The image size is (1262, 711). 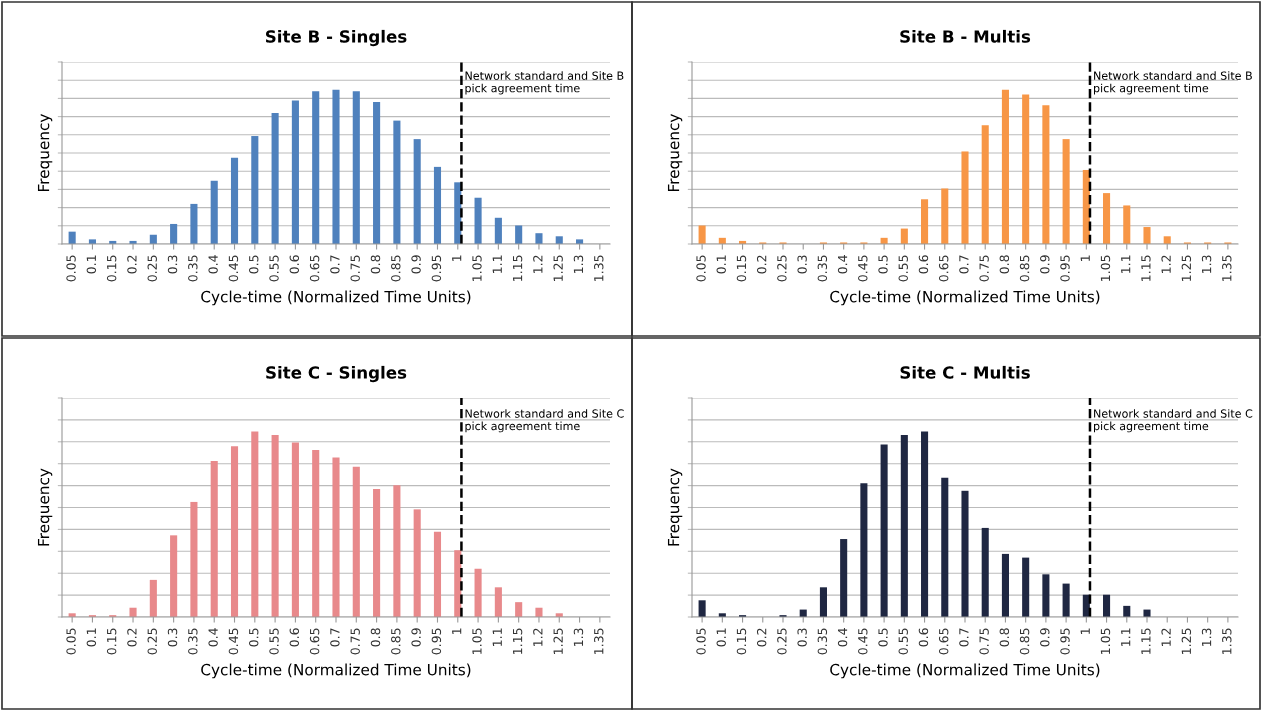 I want to click on x-tick-label: 0.05, so click(x=71, y=641).